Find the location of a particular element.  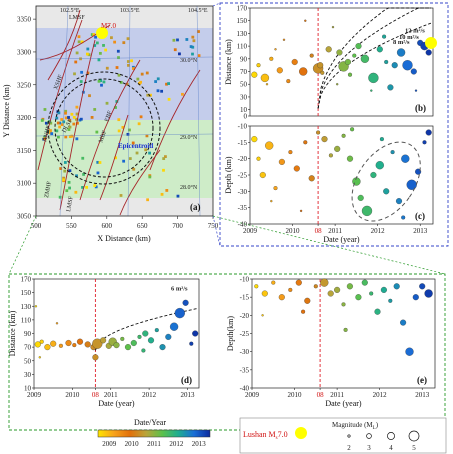

map-x-ticks: 500 550 600 650 700 750 is located at coordinates (125, 223).